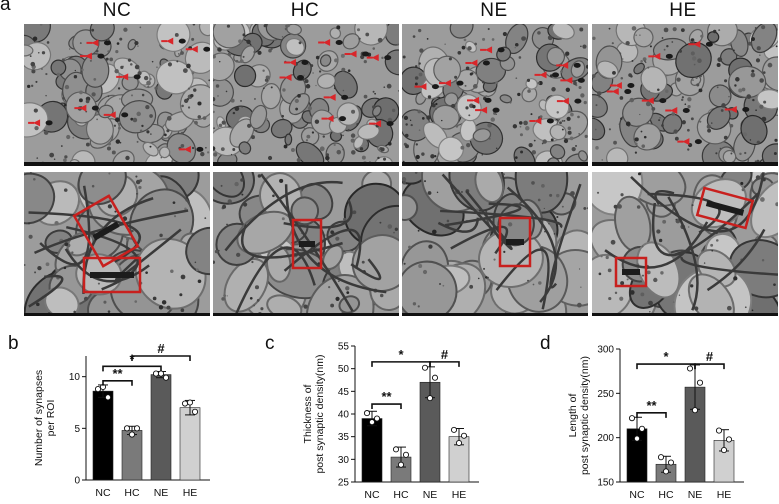  What do you see at coordinates (344, 369) in the screenshot?
I see `y-tick-label: 50` at bounding box center [344, 369].